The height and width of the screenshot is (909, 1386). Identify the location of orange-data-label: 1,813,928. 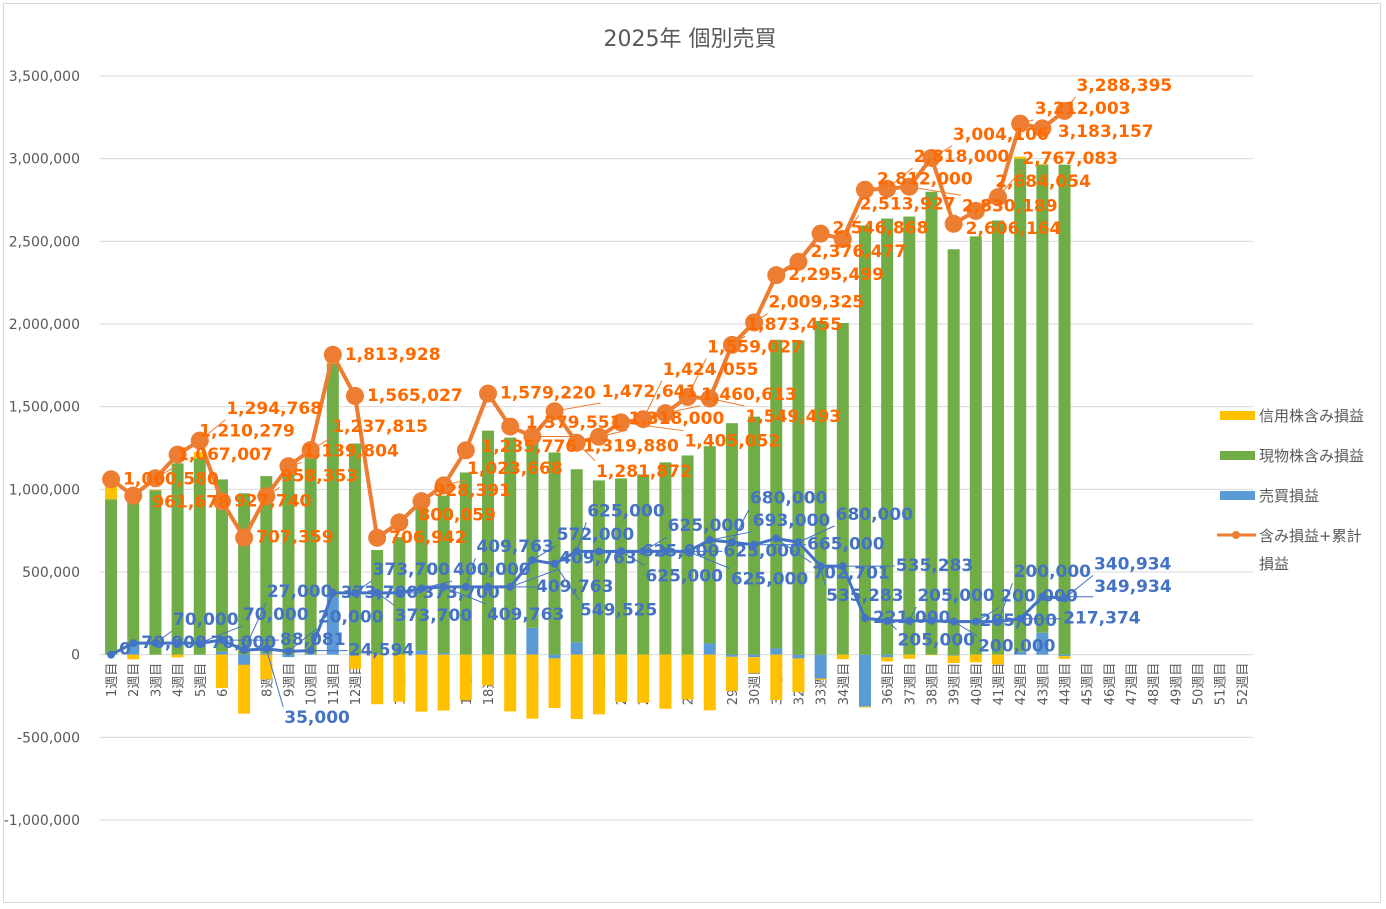
(393, 355).